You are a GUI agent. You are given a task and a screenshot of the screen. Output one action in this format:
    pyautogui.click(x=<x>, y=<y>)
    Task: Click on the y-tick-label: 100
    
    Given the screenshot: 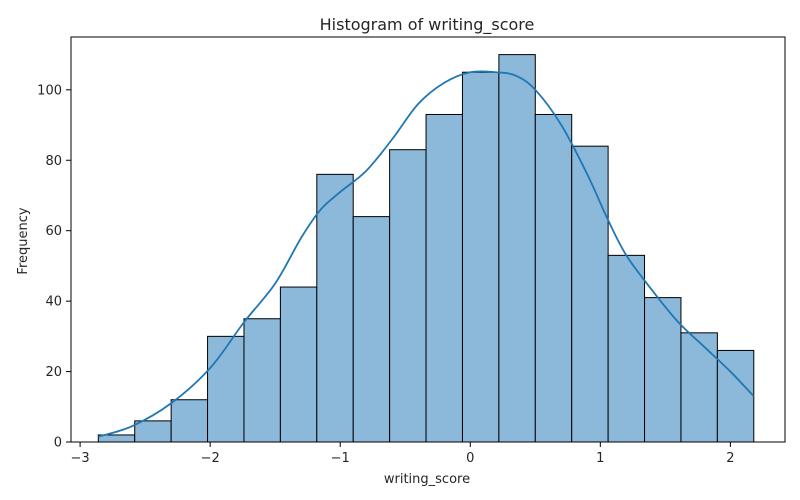 What is the action you would take?
    pyautogui.click(x=49, y=90)
    